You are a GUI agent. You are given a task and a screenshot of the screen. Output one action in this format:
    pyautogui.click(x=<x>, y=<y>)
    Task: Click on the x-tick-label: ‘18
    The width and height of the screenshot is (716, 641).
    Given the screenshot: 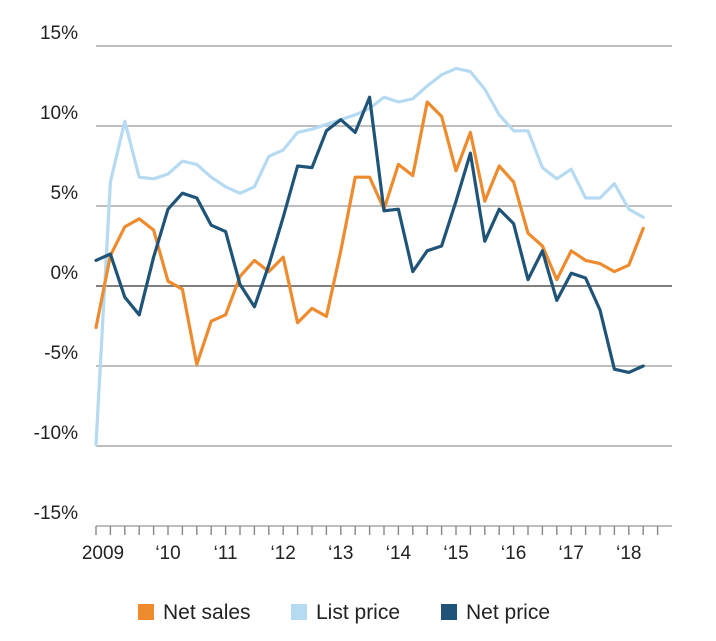 What is the action you would take?
    pyautogui.click(x=628, y=553)
    